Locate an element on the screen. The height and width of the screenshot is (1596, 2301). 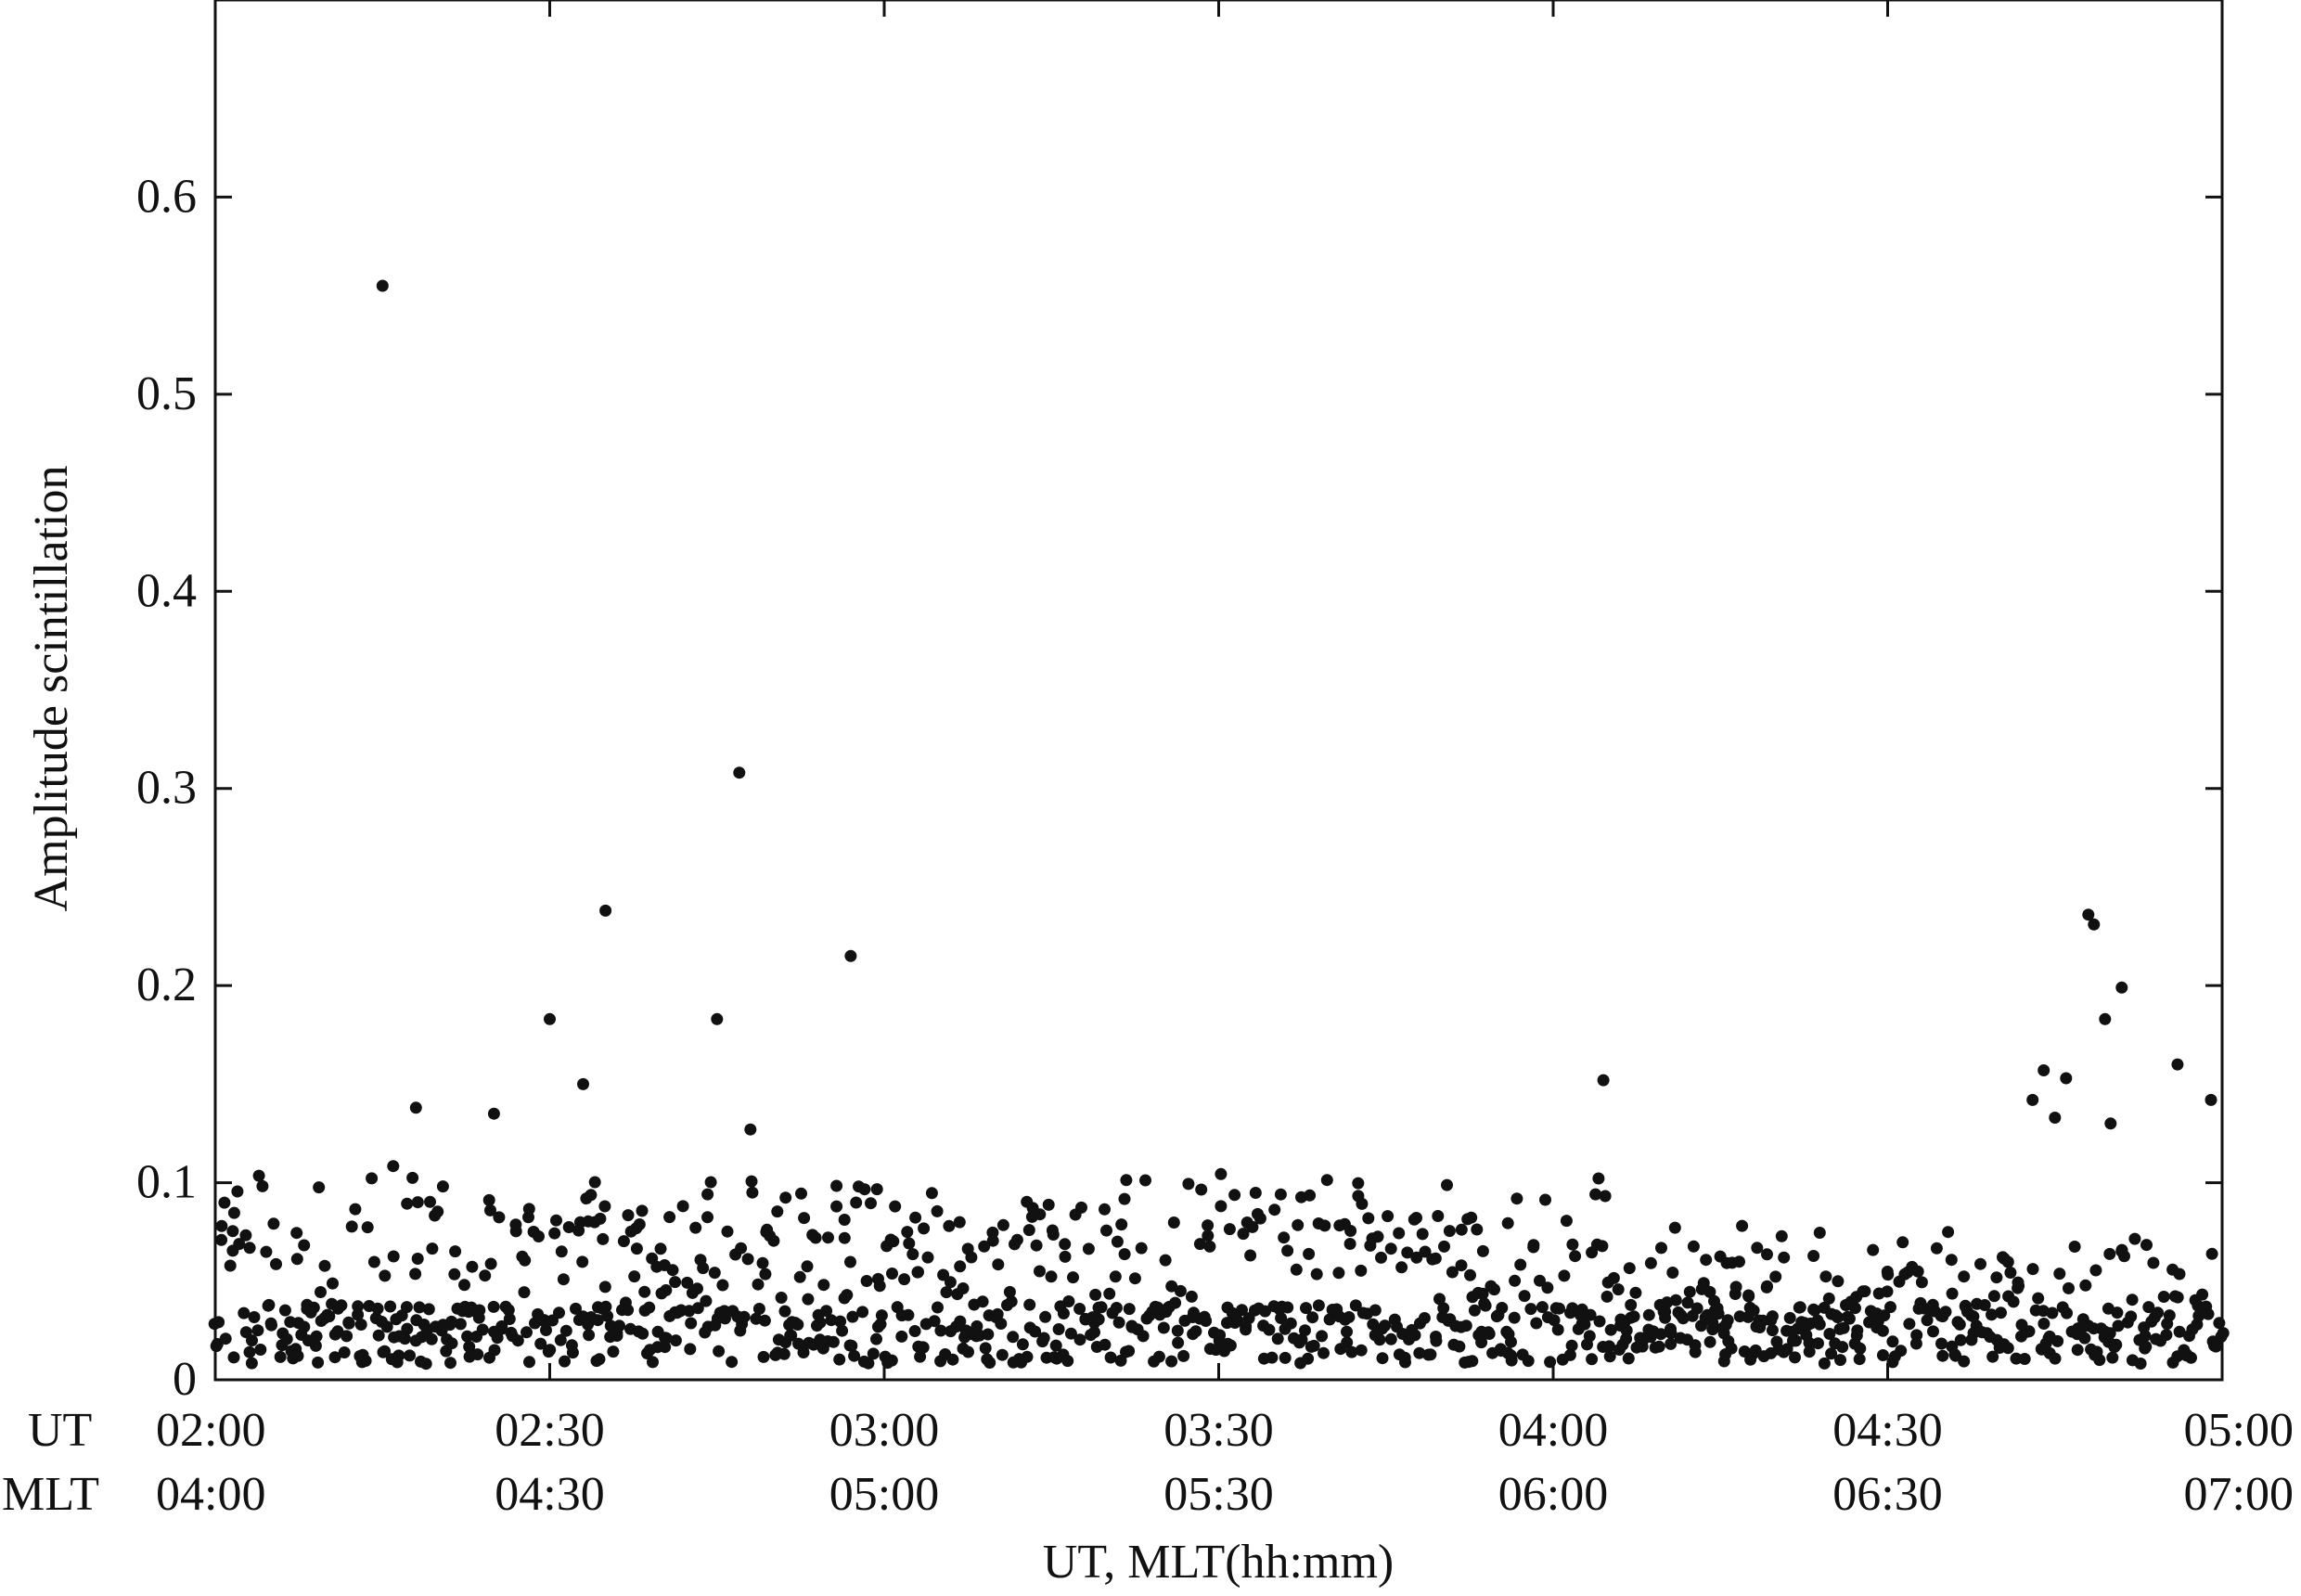
x-tick-label: 04:00 is located at coordinates (1553, 1430).